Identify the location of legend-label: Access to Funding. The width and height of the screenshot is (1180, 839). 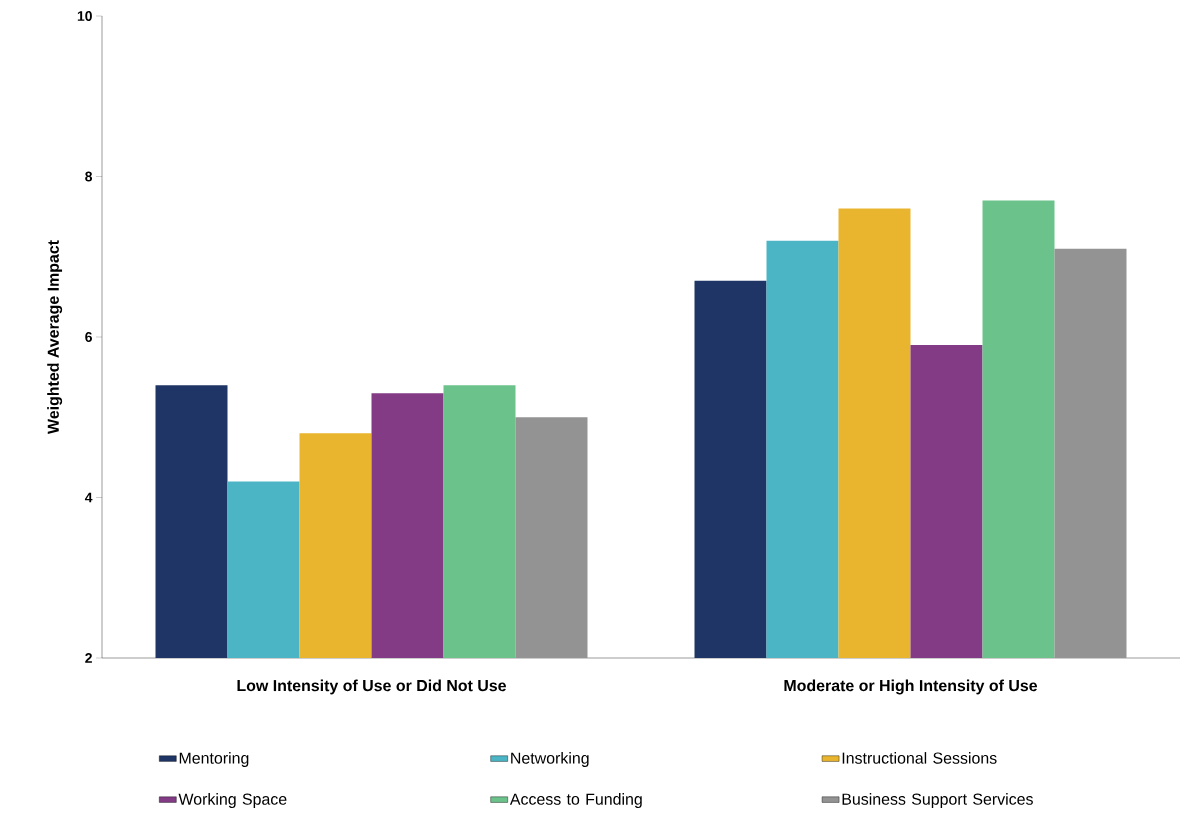
(575, 800).